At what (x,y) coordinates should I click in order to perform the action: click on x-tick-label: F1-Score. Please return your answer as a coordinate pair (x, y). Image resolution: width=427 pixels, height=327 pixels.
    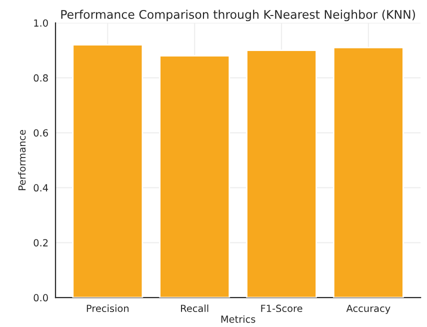
    Looking at the image, I should click on (281, 308).